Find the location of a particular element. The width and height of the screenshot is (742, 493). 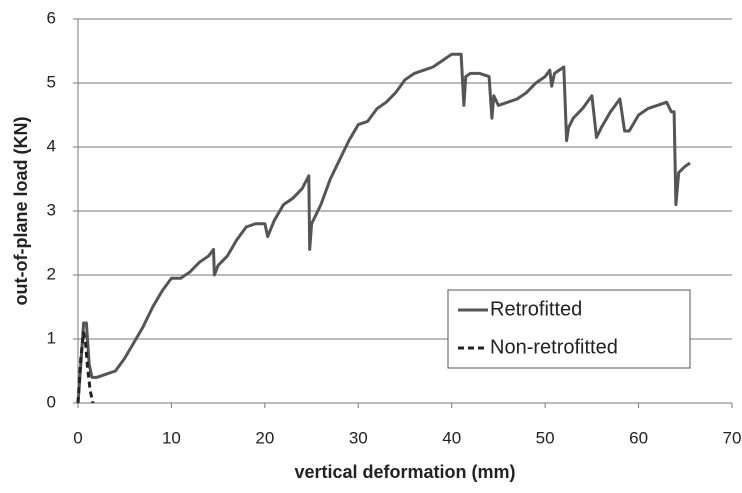

x-tick-label: 30 is located at coordinates (358, 437).